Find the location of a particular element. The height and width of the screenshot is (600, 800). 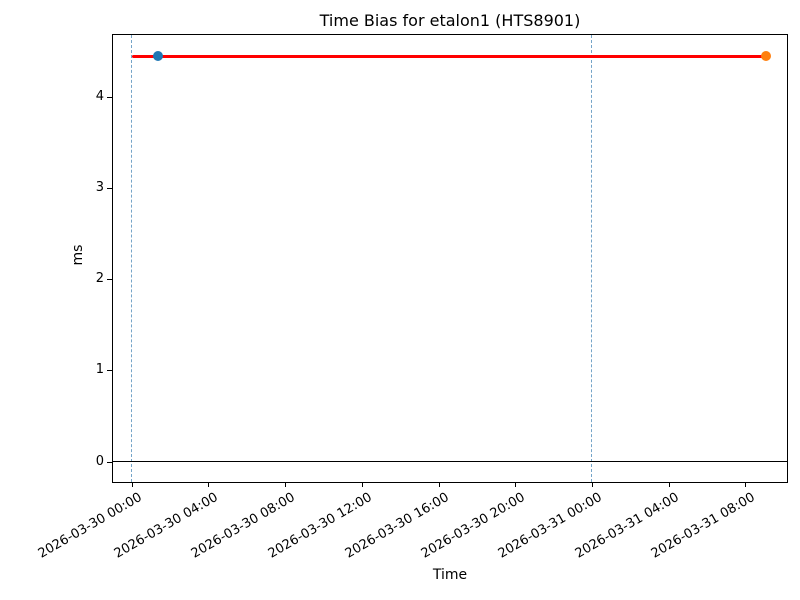

y-tick-label: 2 is located at coordinates (99, 278).